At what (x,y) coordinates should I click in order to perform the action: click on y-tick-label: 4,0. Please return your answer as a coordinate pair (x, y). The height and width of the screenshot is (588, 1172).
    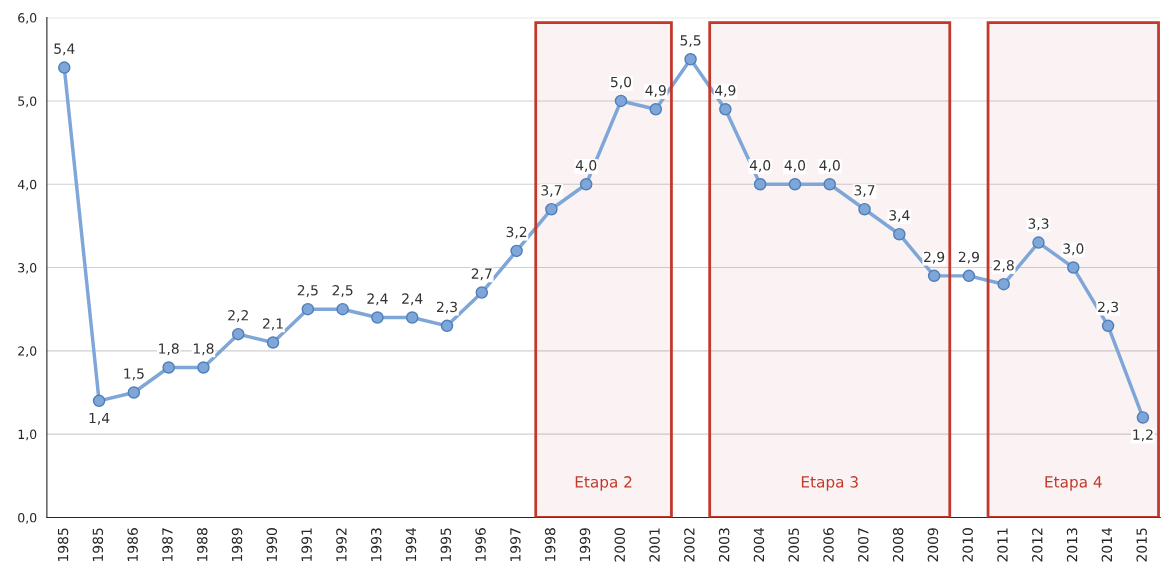
    Looking at the image, I should click on (27, 185).